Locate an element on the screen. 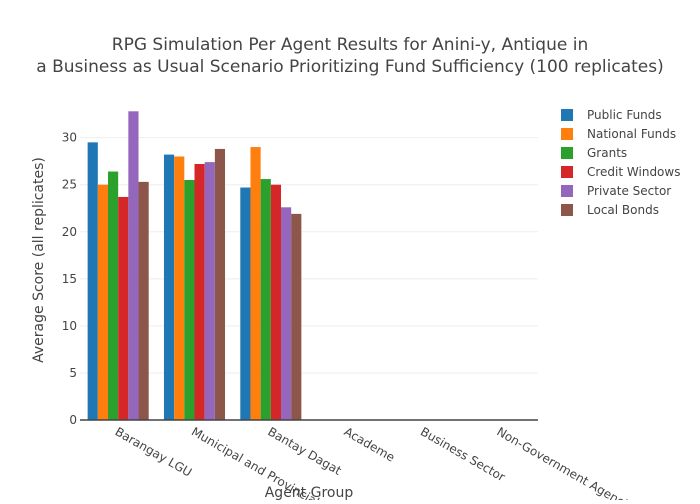  y-tick-label: 0 is located at coordinates (73, 420).